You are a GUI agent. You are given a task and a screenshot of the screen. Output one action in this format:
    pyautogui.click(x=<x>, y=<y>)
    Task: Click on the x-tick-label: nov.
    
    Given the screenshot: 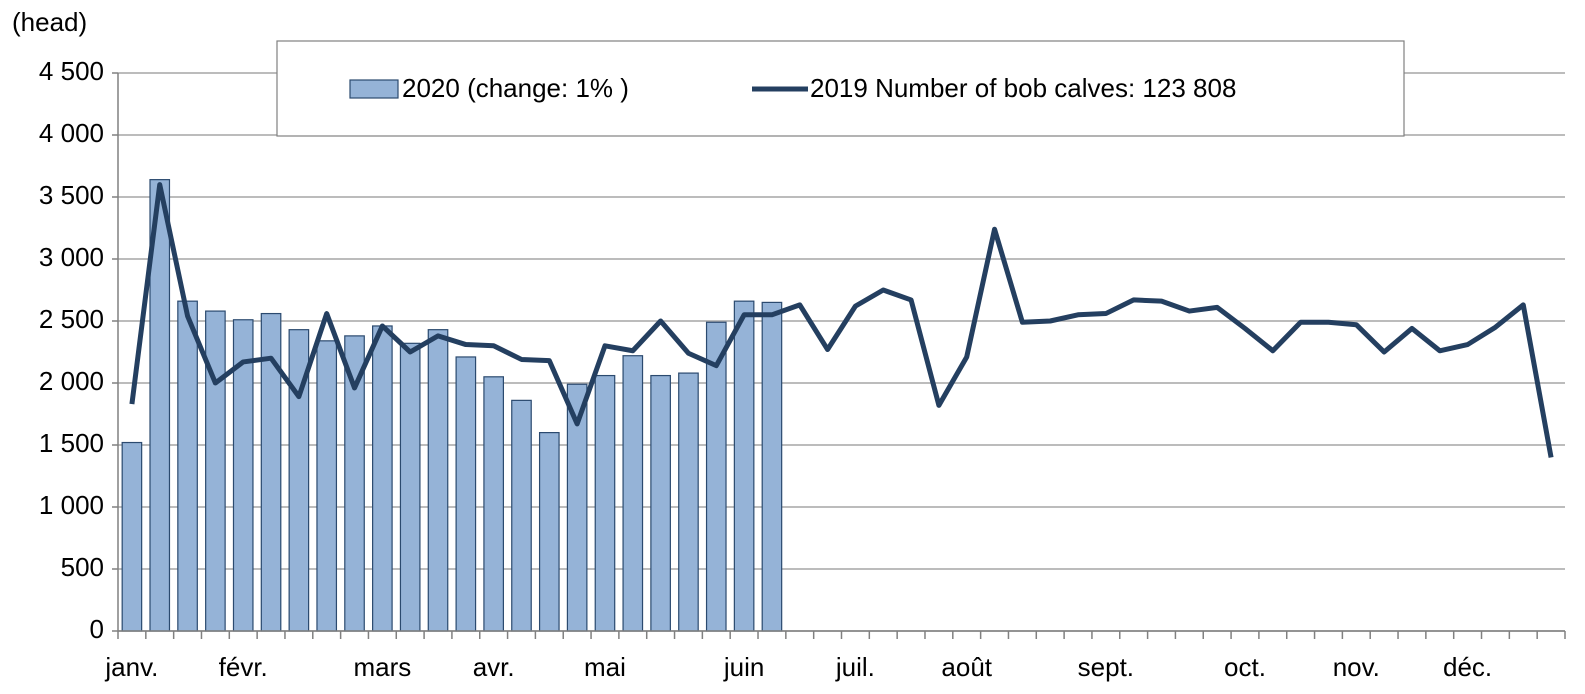 What is the action you would take?
    pyautogui.click(x=1356, y=667)
    